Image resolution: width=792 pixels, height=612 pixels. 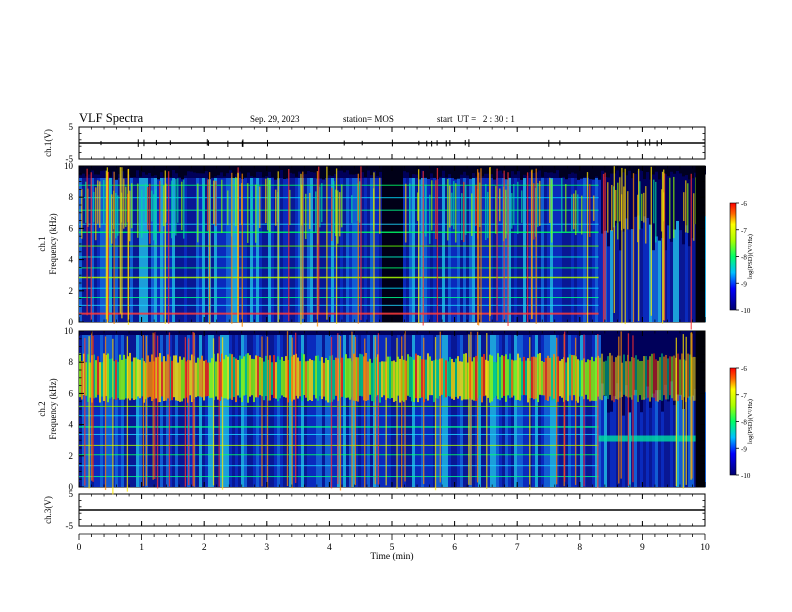 What do you see at coordinates (651, 438) in the screenshot?
I see `ch2-late-band` at bounding box center [651, 438].